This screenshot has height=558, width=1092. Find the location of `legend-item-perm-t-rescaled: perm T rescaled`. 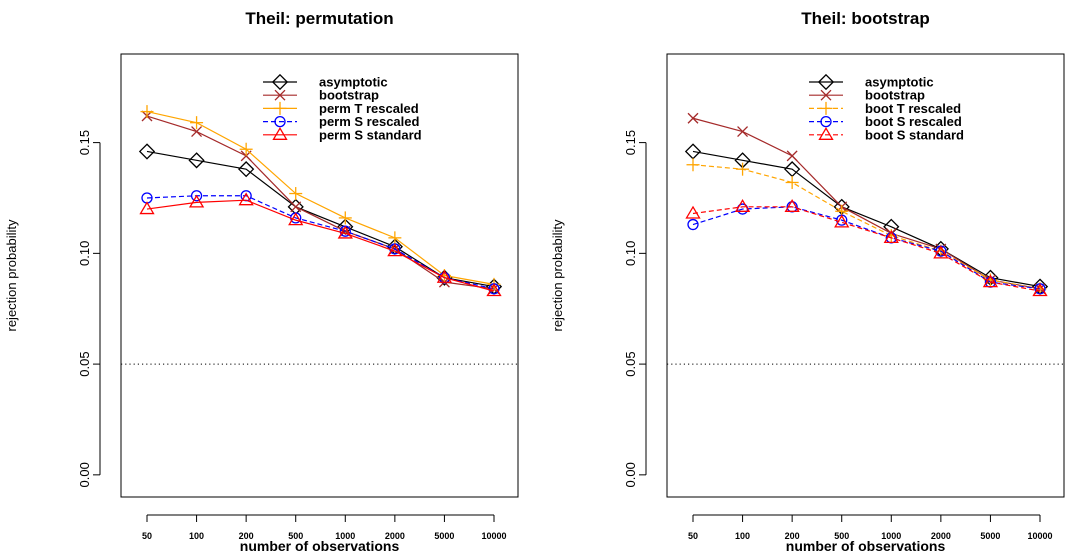

legend-item-perm-t-rescaled: perm T rescaled is located at coordinates (341, 108).